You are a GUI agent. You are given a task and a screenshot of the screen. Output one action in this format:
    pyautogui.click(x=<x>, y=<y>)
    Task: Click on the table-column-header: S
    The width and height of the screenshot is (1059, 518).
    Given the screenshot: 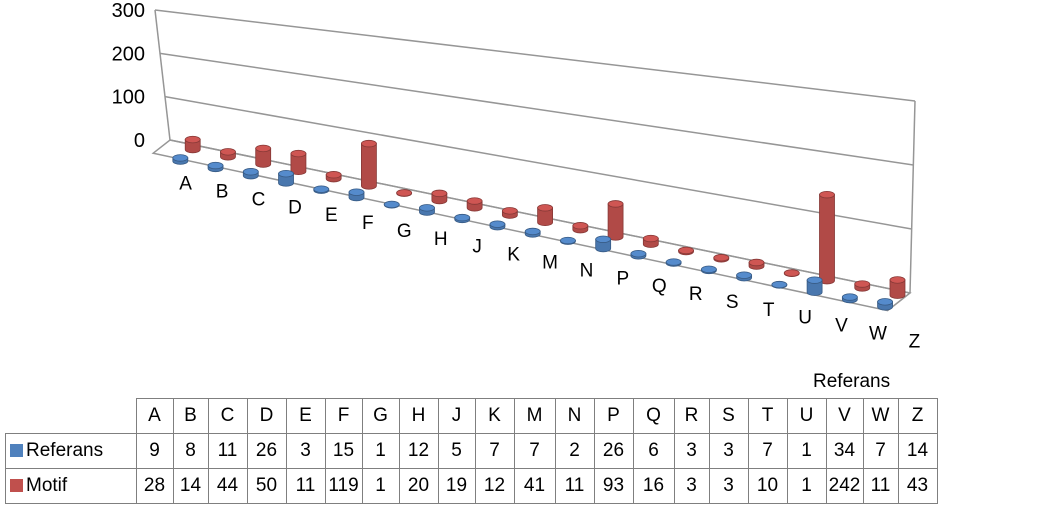 What is the action you would take?
    pyautogui.click(x=728, y=416)
    